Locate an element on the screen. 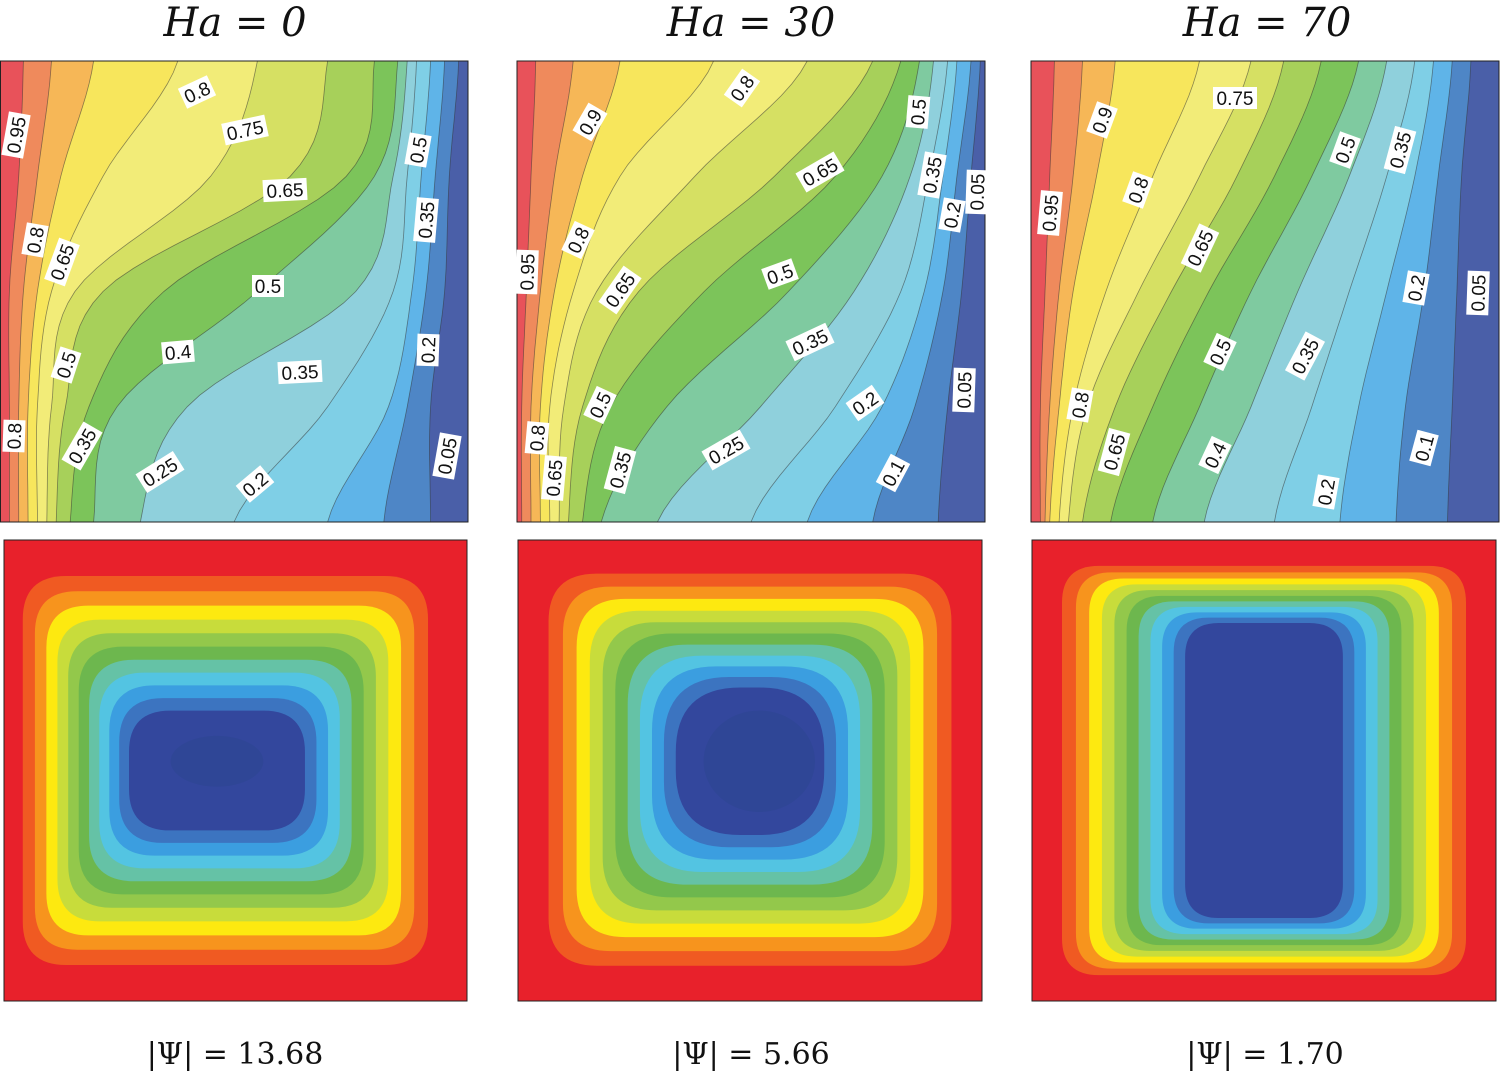 The height and width of the screenshot is (1071, 1500). svg-text: Ha = 0 is located at coordinates (234, 23).